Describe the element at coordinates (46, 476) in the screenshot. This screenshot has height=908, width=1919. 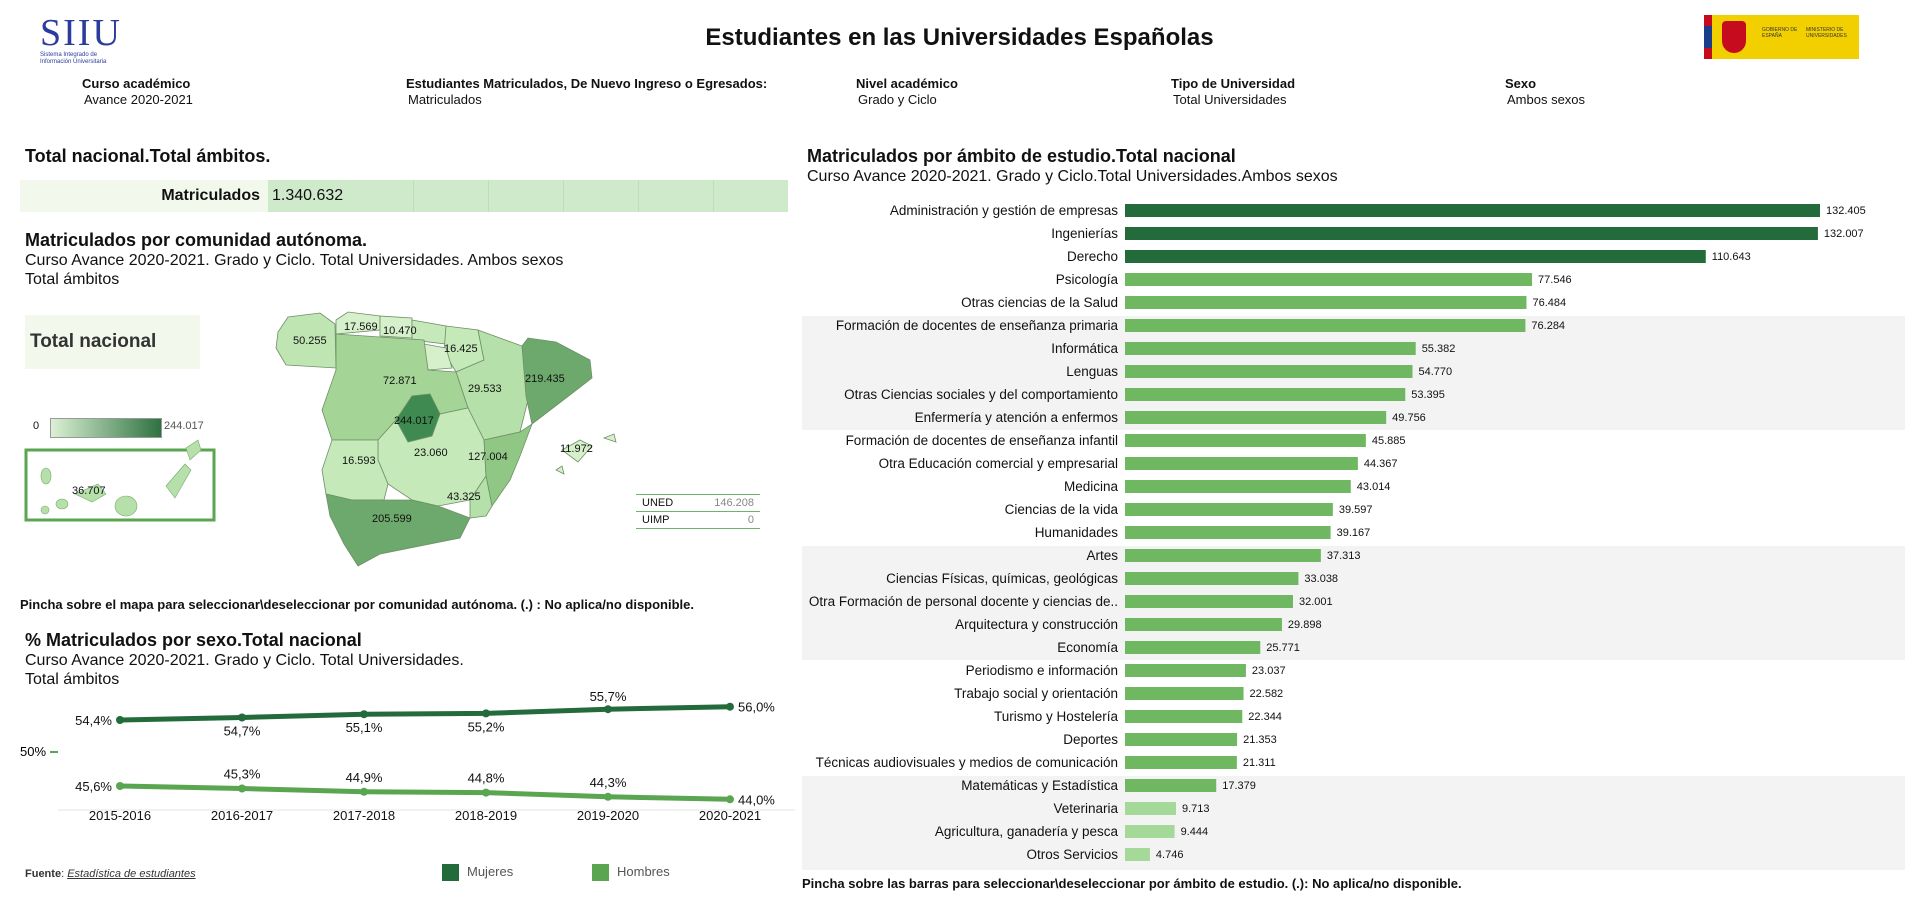
I see `island-la-palma` at that location.